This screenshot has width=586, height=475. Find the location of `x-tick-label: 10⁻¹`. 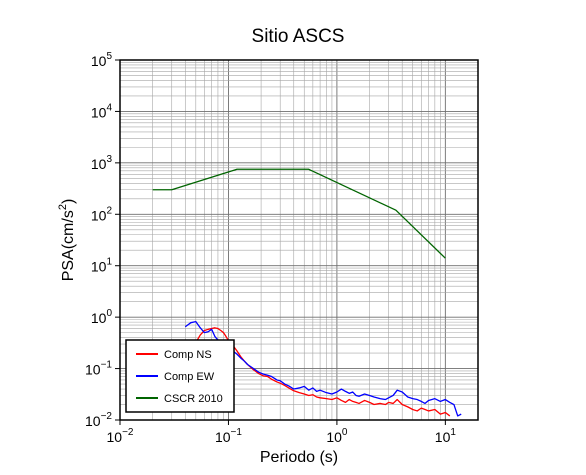

x-tick-label: 10⁻¹ is located at coordinates (228, 436).